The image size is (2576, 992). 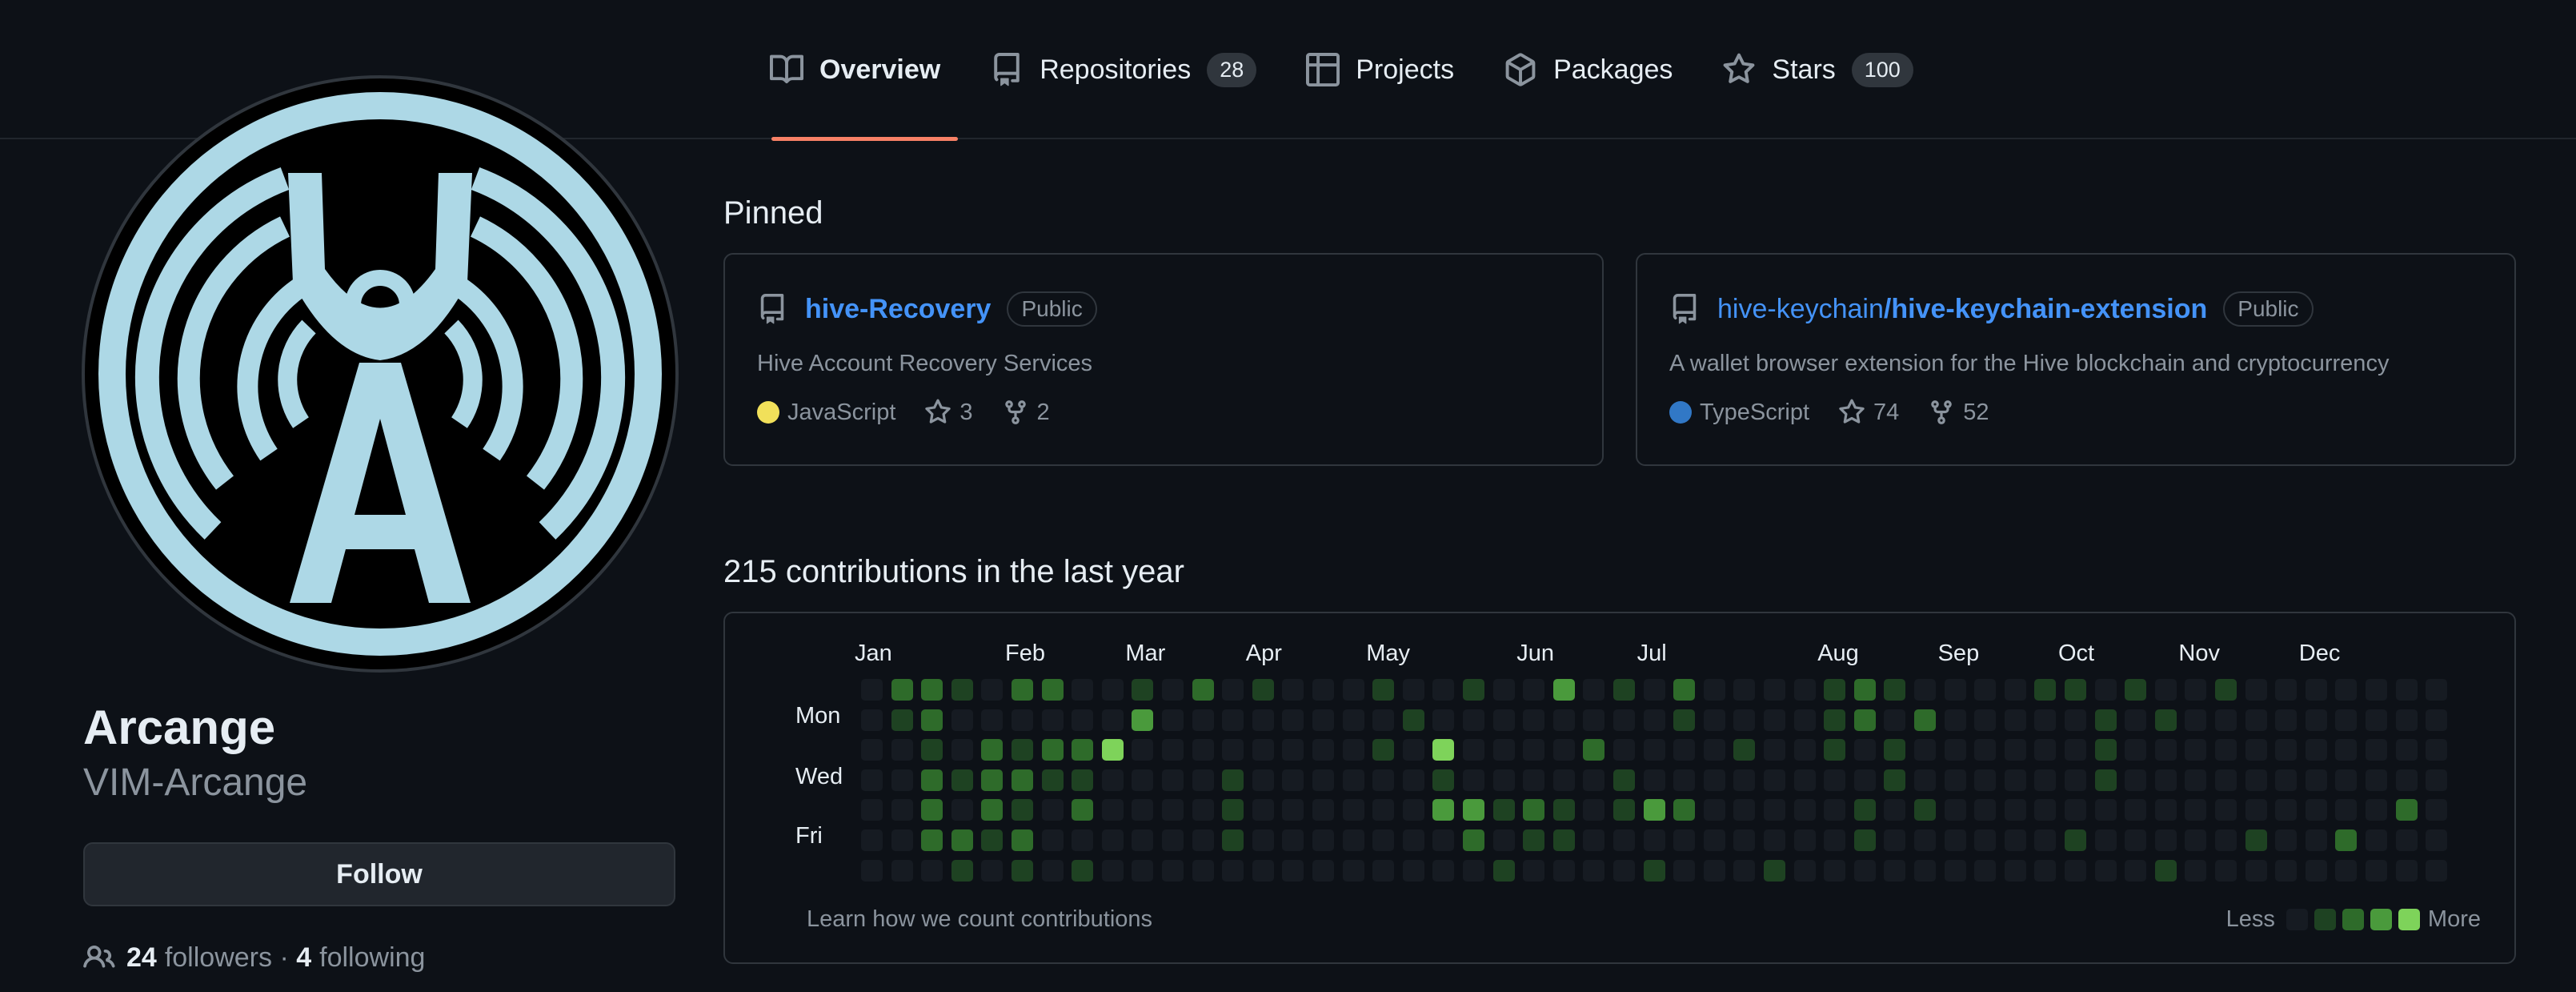 I want to click on tab-packages: Packages, so click(x=1588, y=70).